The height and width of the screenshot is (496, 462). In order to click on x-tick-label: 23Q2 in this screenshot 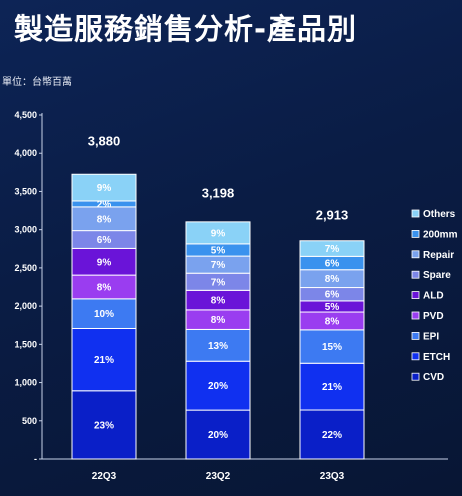, I will do `click(218, 476)`.